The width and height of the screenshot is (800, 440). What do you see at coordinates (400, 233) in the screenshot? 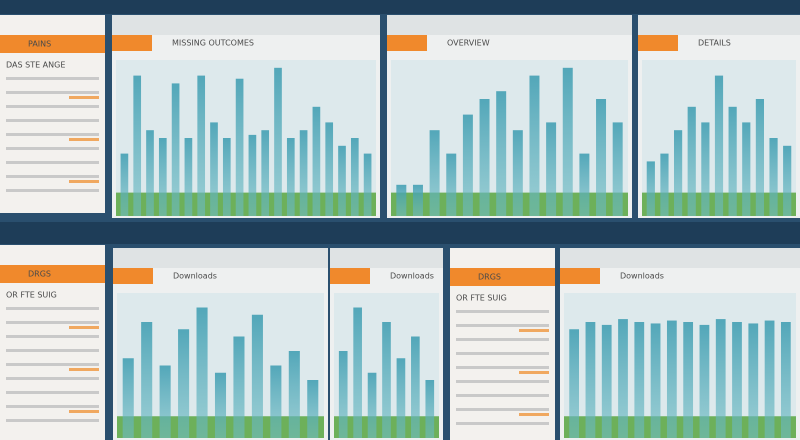
I see `middle-bar` at bounding box center [400, 233].